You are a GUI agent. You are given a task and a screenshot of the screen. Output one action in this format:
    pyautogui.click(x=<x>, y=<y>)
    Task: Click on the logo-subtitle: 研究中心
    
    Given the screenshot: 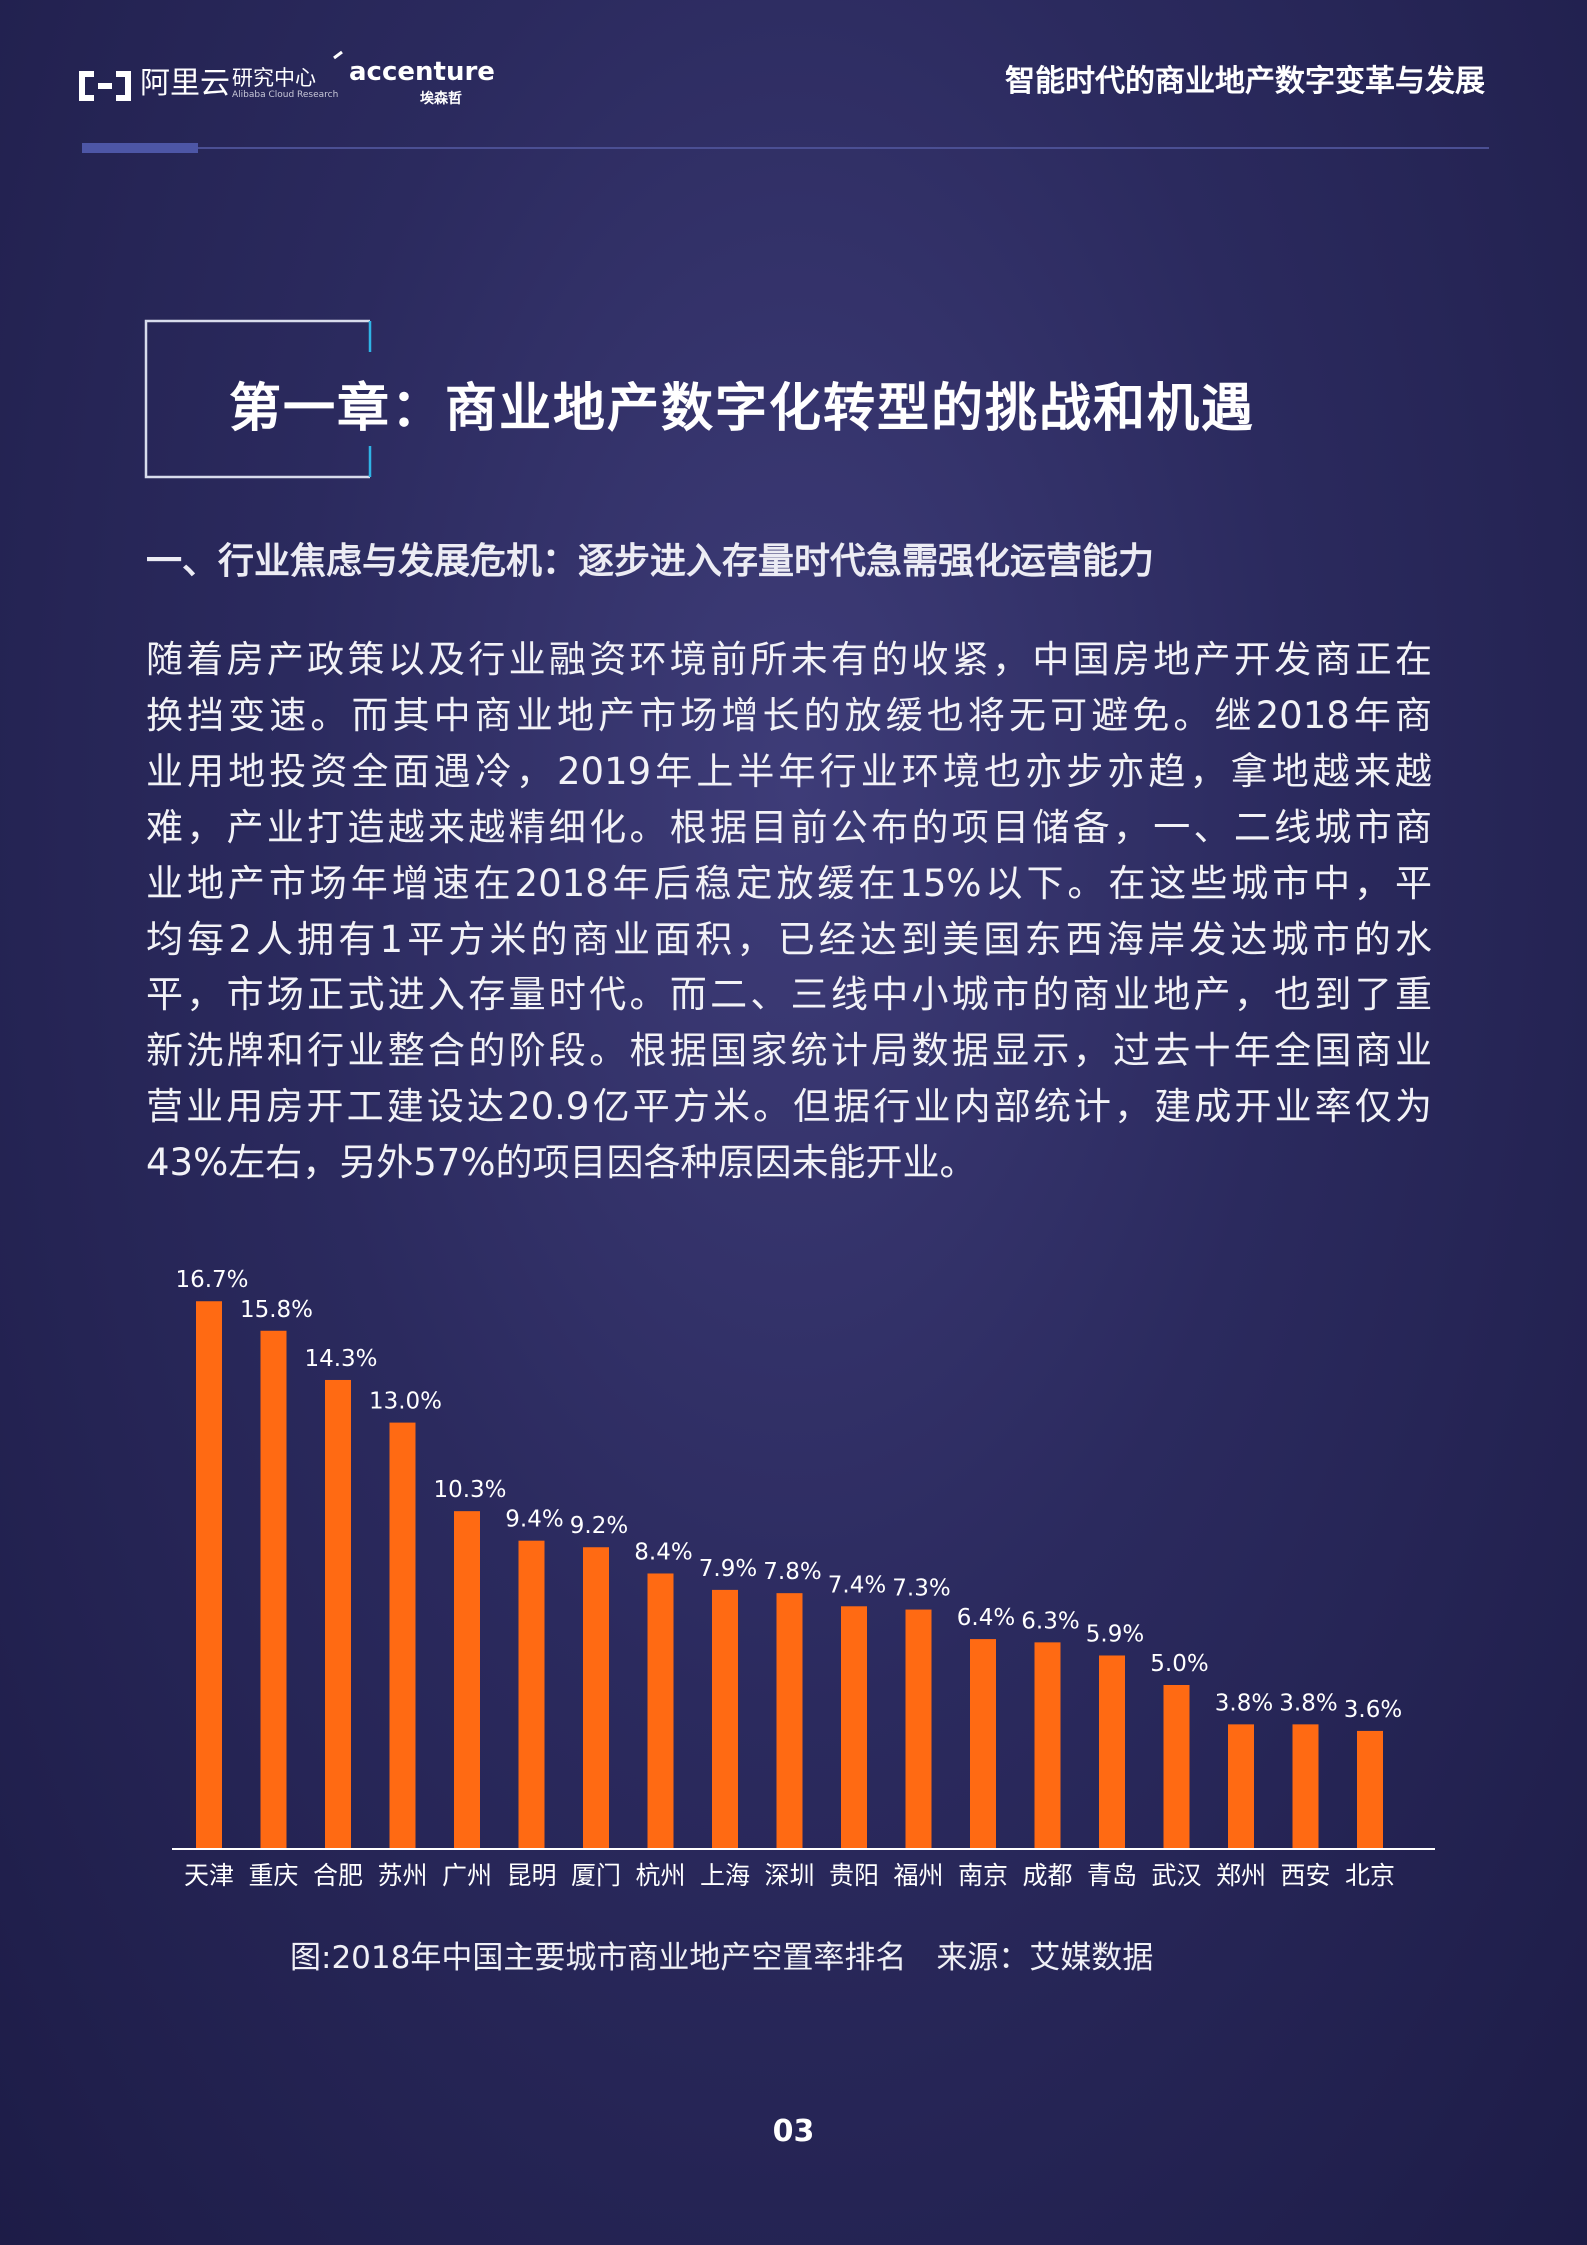 What is the action you would take?
    pyautogui.click(x=274, y=78)
    